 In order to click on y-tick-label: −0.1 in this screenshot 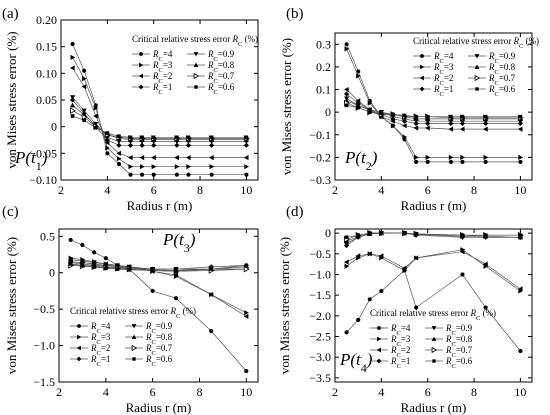, I will do `click(320, 135)`.